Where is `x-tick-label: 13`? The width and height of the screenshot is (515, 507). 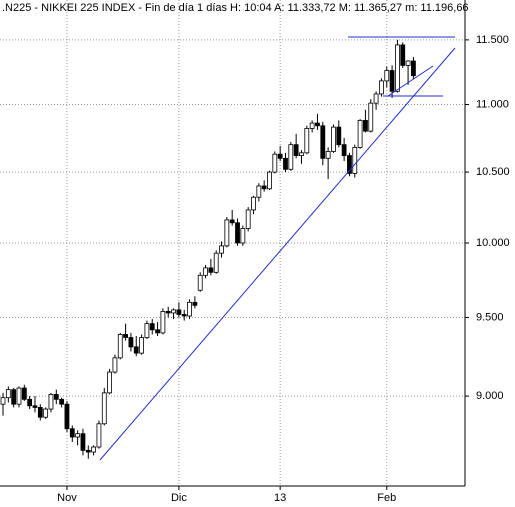 x-tick-label: 13 is located at coordinates (280, 498).